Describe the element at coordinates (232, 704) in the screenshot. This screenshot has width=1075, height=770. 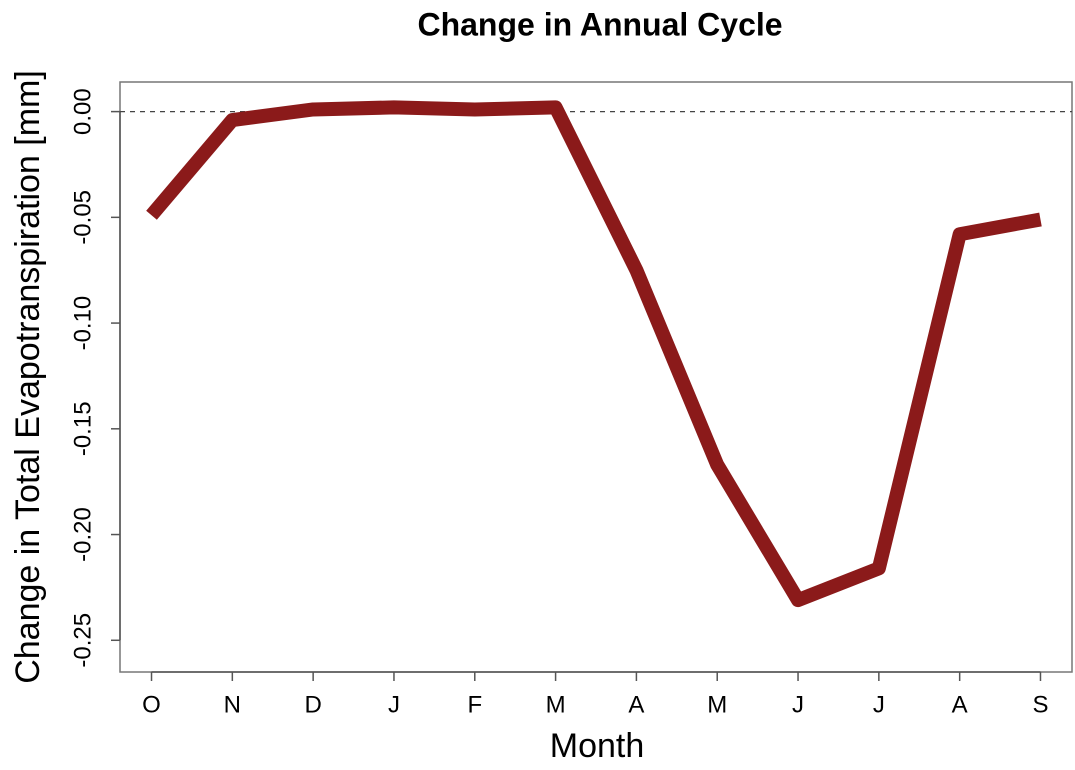
I see `x-tick-label: N` at that location.